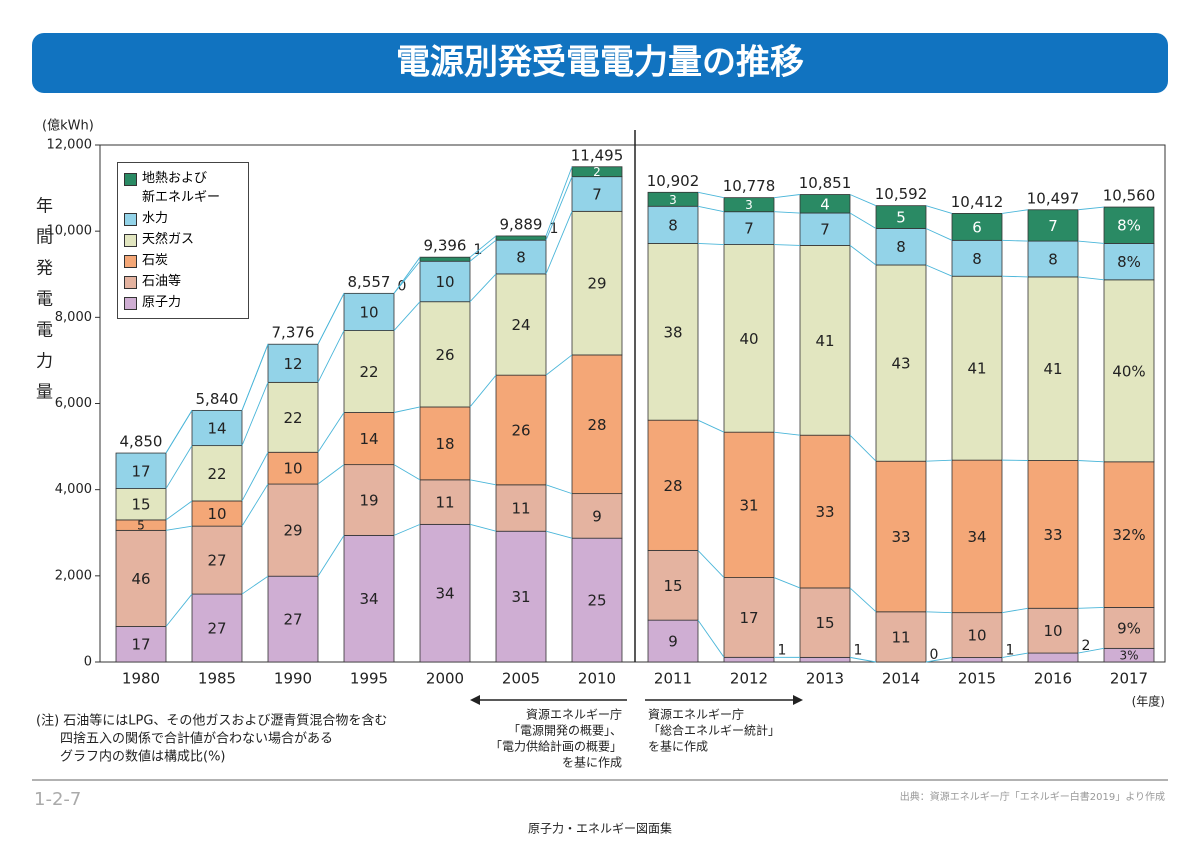 The width and height of the screenshot is (1200, 849). Describe the element at coordinates (183, 218) in the screenshot. I see `legend-item: 水力` at that location.